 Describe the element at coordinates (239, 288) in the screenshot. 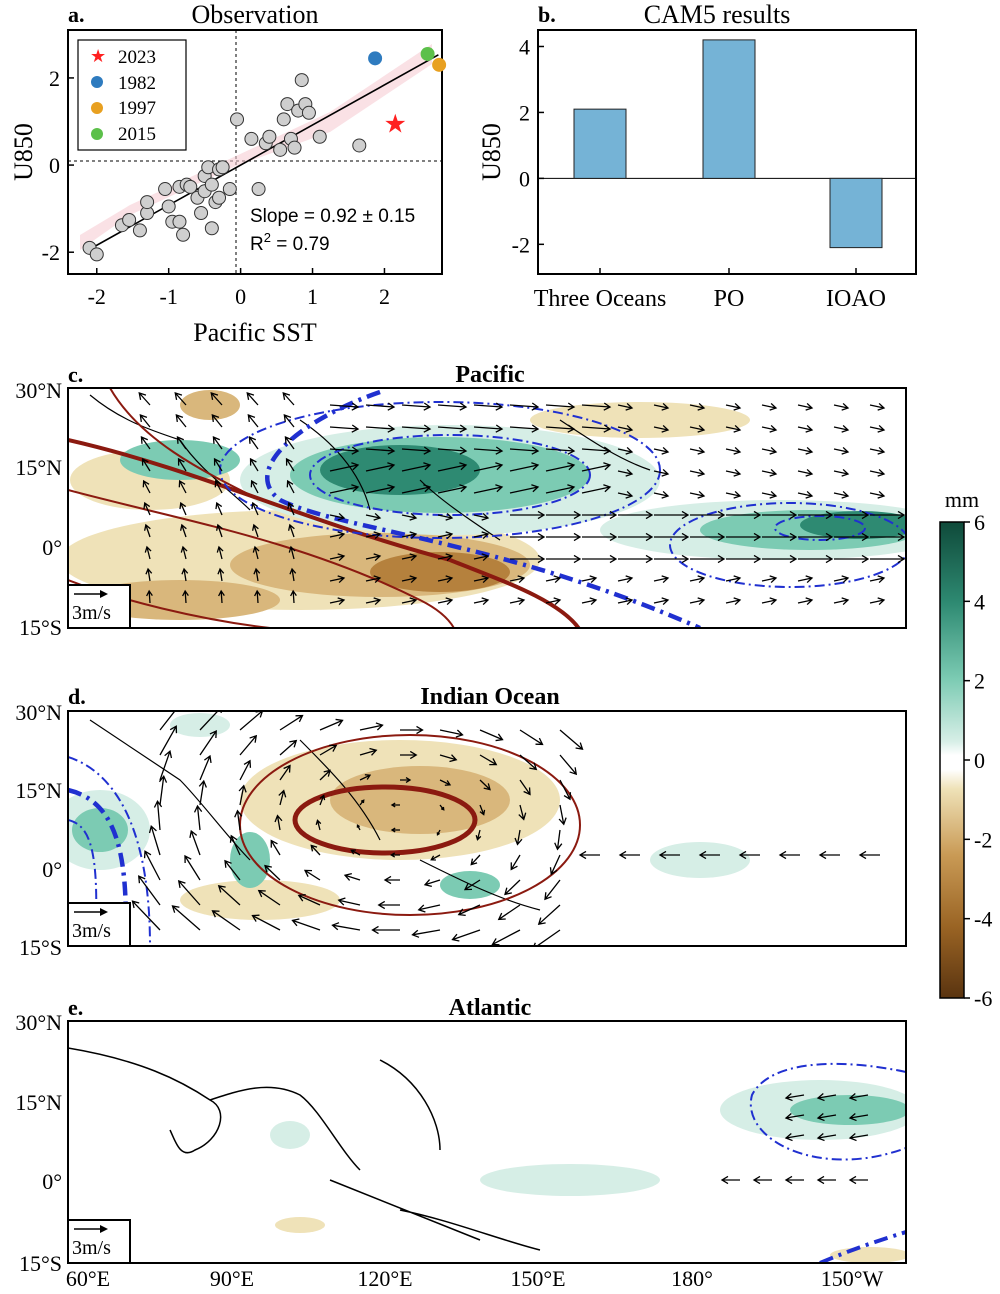

I see `panel-a-x-ticks: -2 -1 0 1 2` at that location.